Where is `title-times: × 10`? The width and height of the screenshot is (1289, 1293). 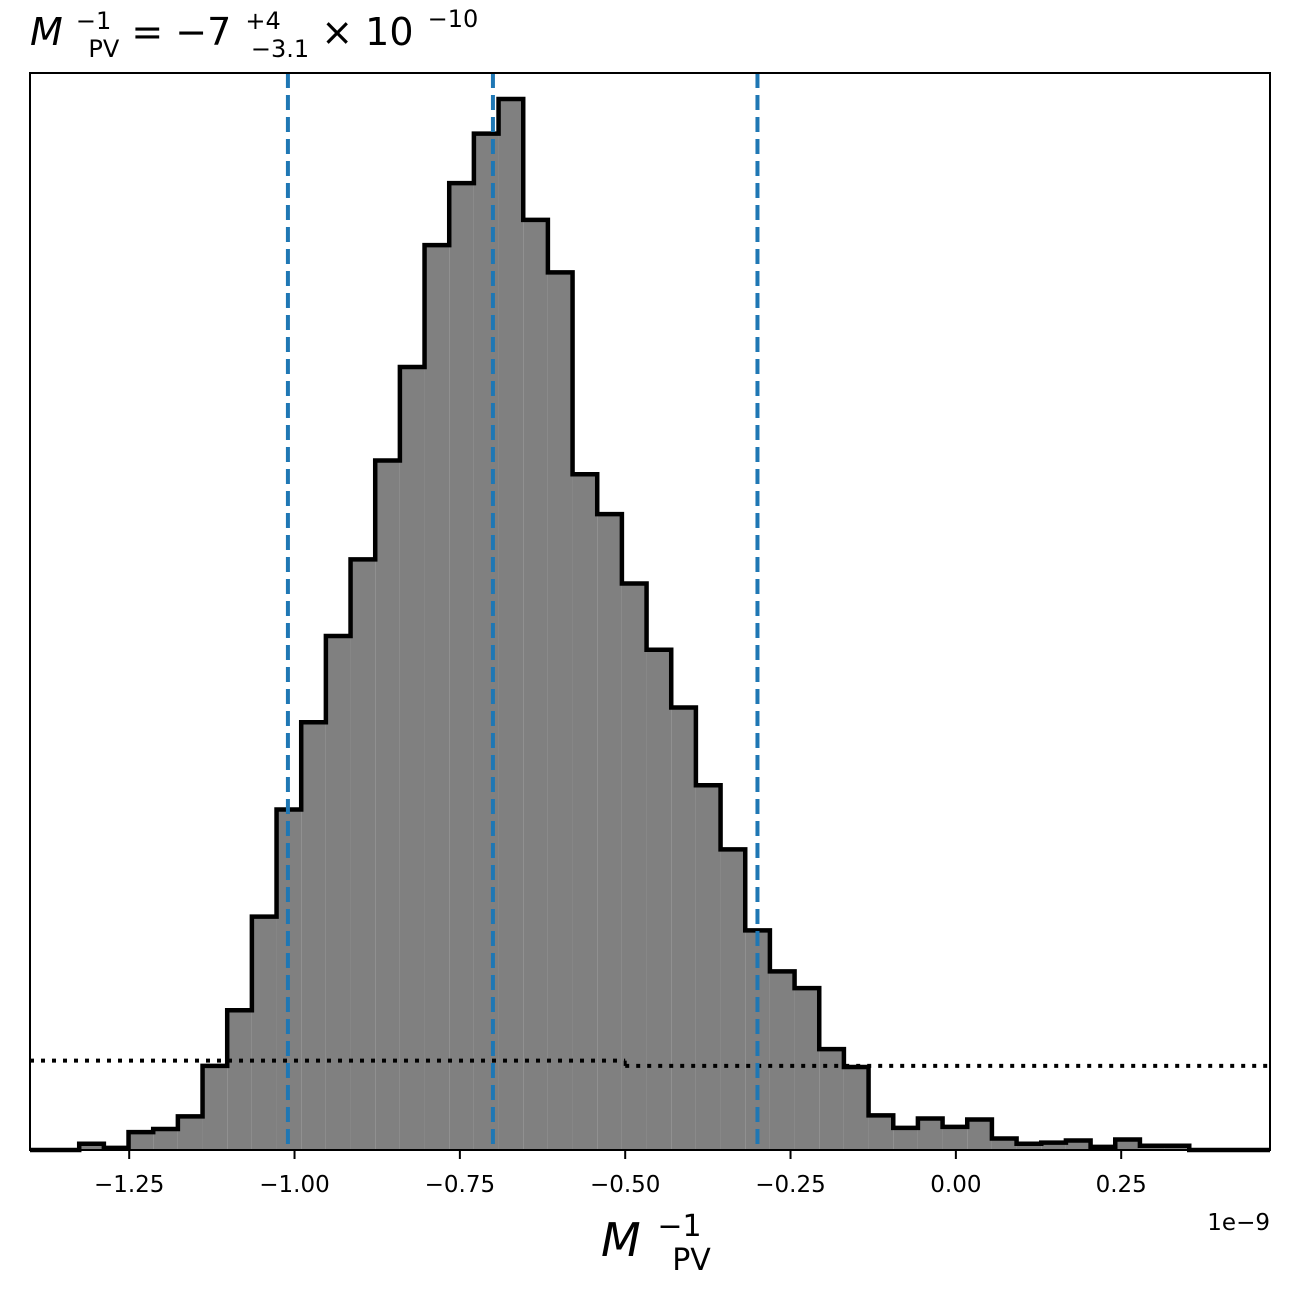 title-times: × 10 is located at coordinates (367, 32).